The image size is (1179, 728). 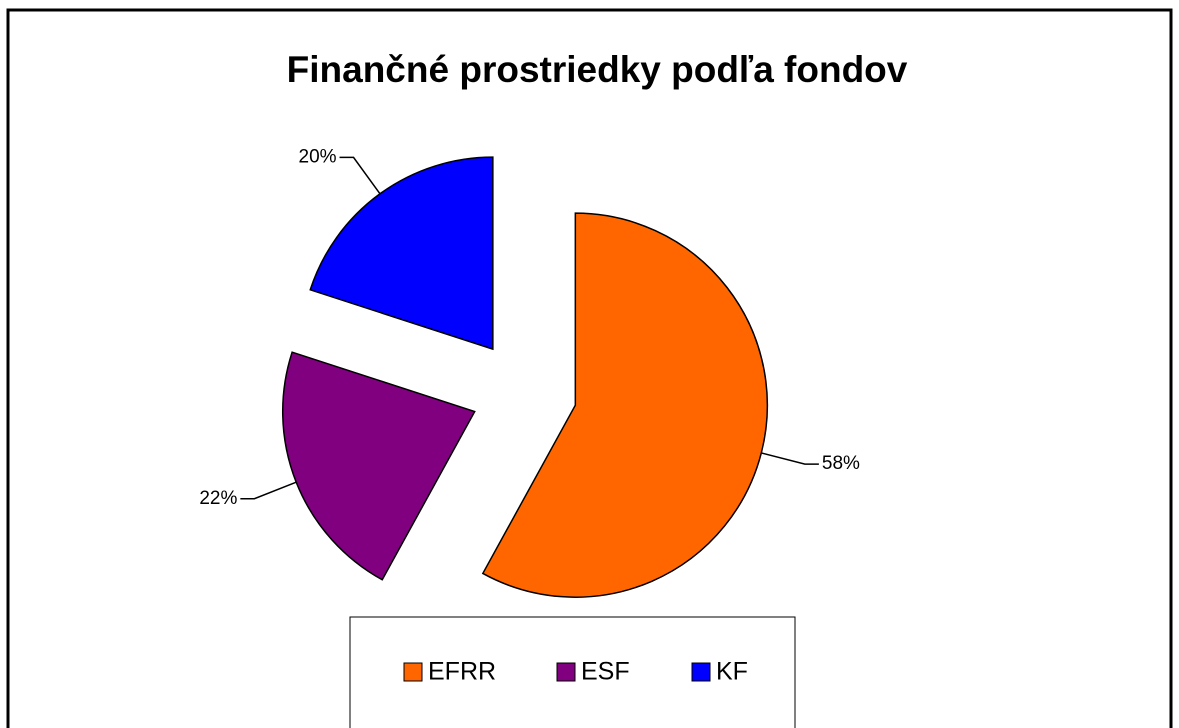 I want to click on legend-label: ESF, so click(x=605, y=672).